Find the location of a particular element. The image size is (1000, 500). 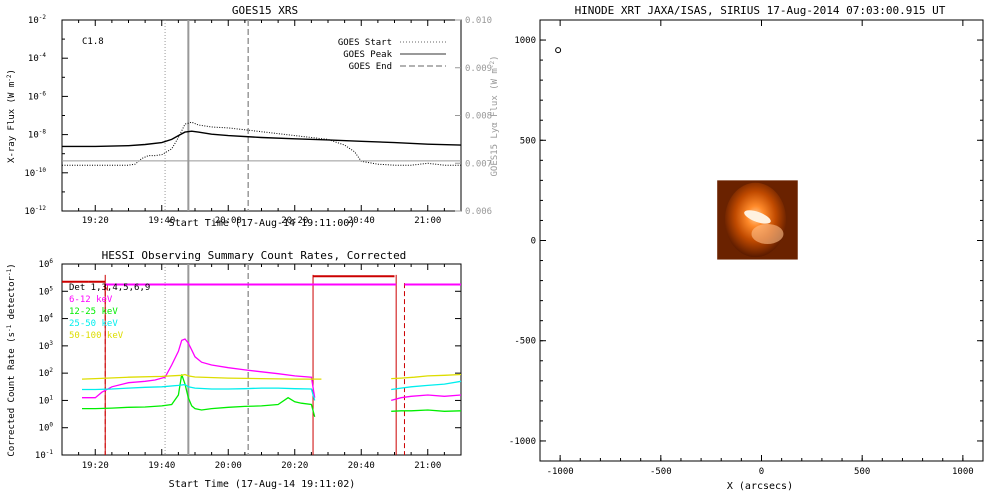

hessi-y-tick-label: 10¹ is located at coordinates (46, 400).